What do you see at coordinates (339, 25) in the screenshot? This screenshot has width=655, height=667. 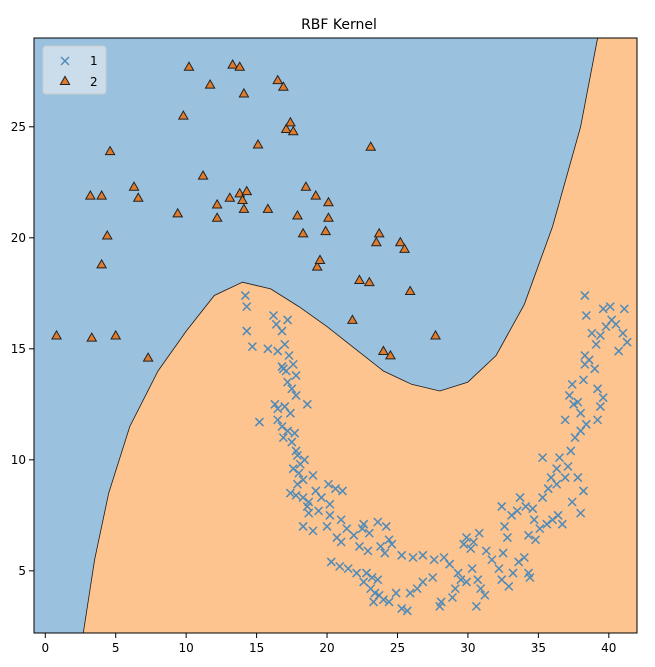 I see `chart-title: RBF Kernel` at bounding box center [339, 25].